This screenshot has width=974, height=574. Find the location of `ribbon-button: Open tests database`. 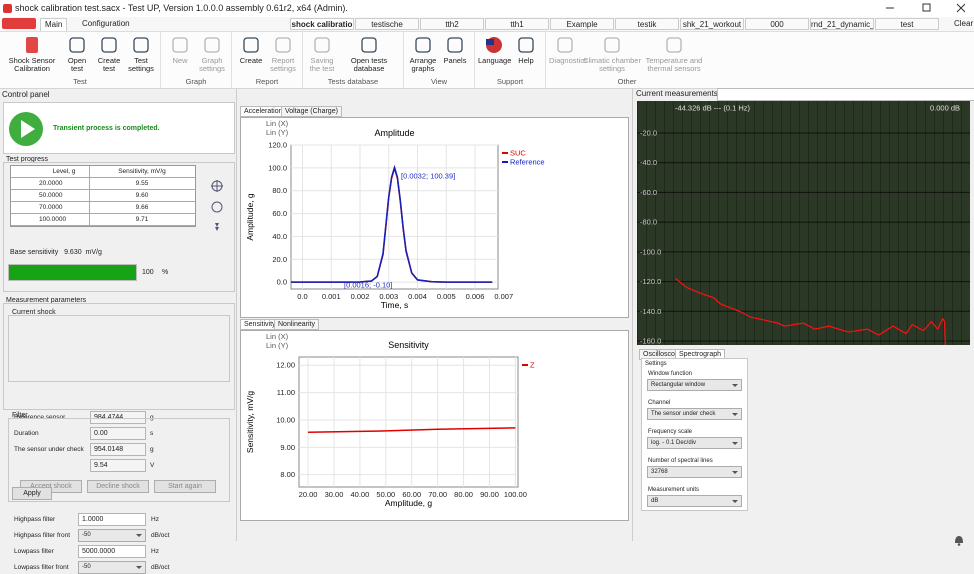

ribbon-button: Open tests database is located at coordinates (369, 60).